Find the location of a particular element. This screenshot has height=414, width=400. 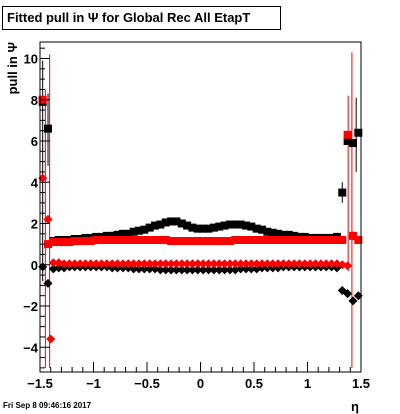

x-tick-label-3: 0 is located at coordinates (200, 383).